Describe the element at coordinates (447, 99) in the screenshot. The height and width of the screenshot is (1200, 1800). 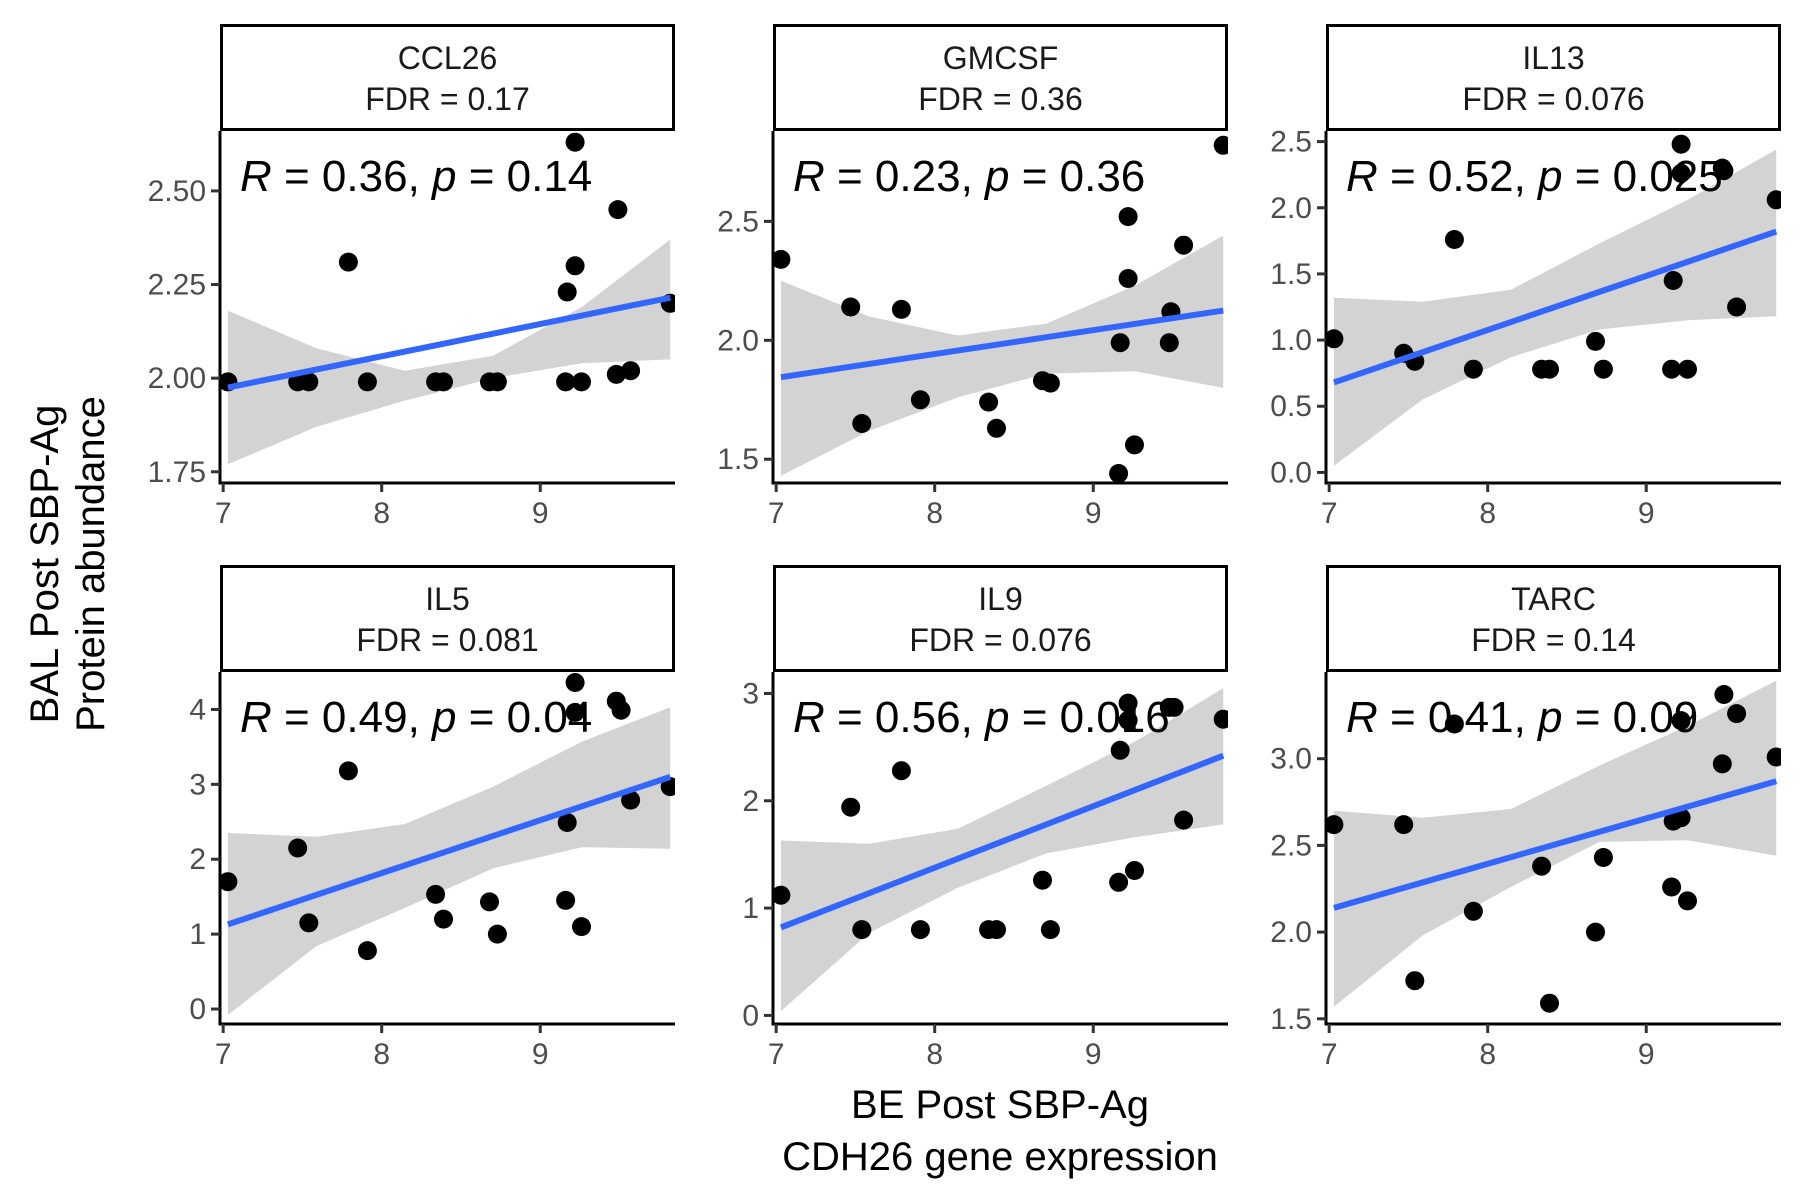
I see `strip-fdr: FDR = 0.17` at that location.